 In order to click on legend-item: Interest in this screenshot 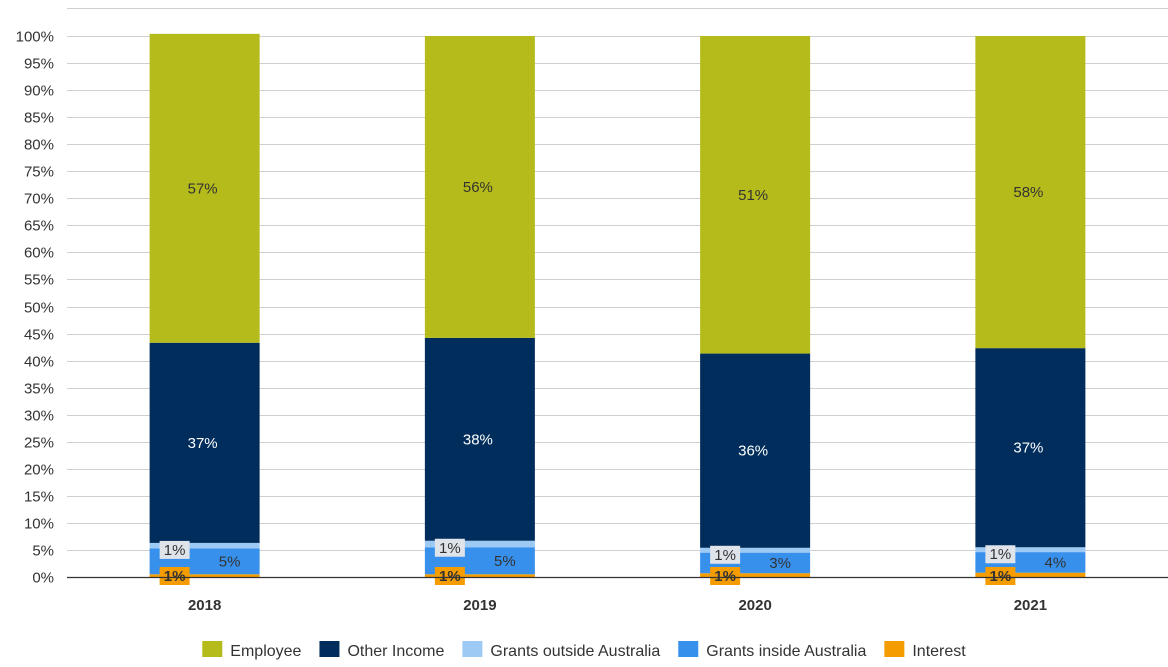, I will do `click(925, 650)`.